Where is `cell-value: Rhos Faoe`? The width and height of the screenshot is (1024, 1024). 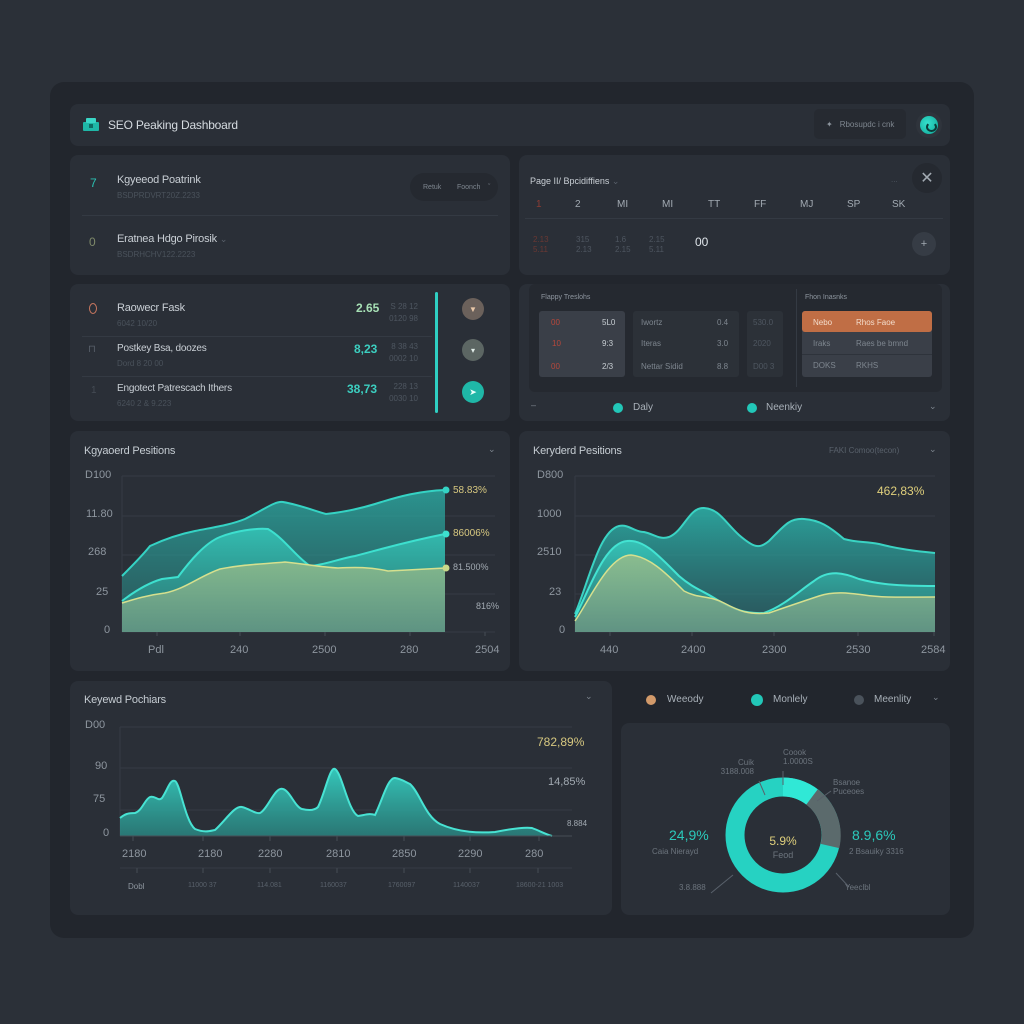
cell-value: Rhos Faoe is located at coordinates (876, 322).